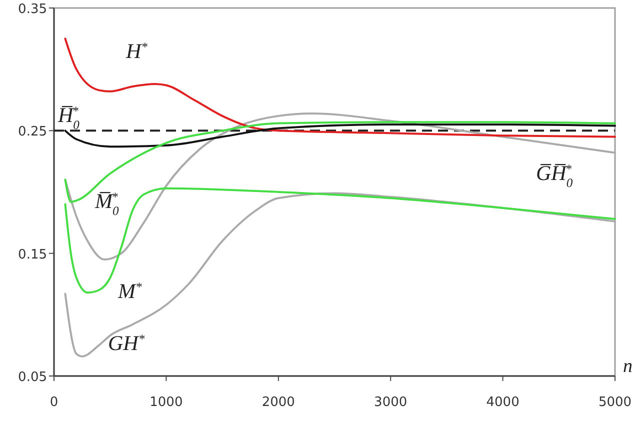 The height and width of the screenshot is (442, 642). Describe the element at coordinates (627, 366) in the screenshot. I see `x-axis-title: n` at that location.